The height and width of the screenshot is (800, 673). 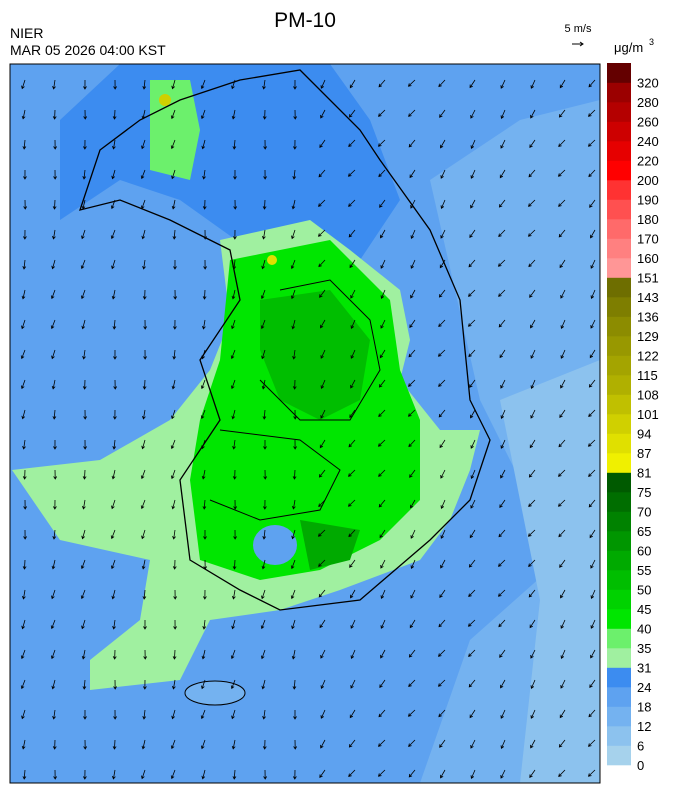 I want to click on colorbar-label: 24, so click(x=644, y=687).